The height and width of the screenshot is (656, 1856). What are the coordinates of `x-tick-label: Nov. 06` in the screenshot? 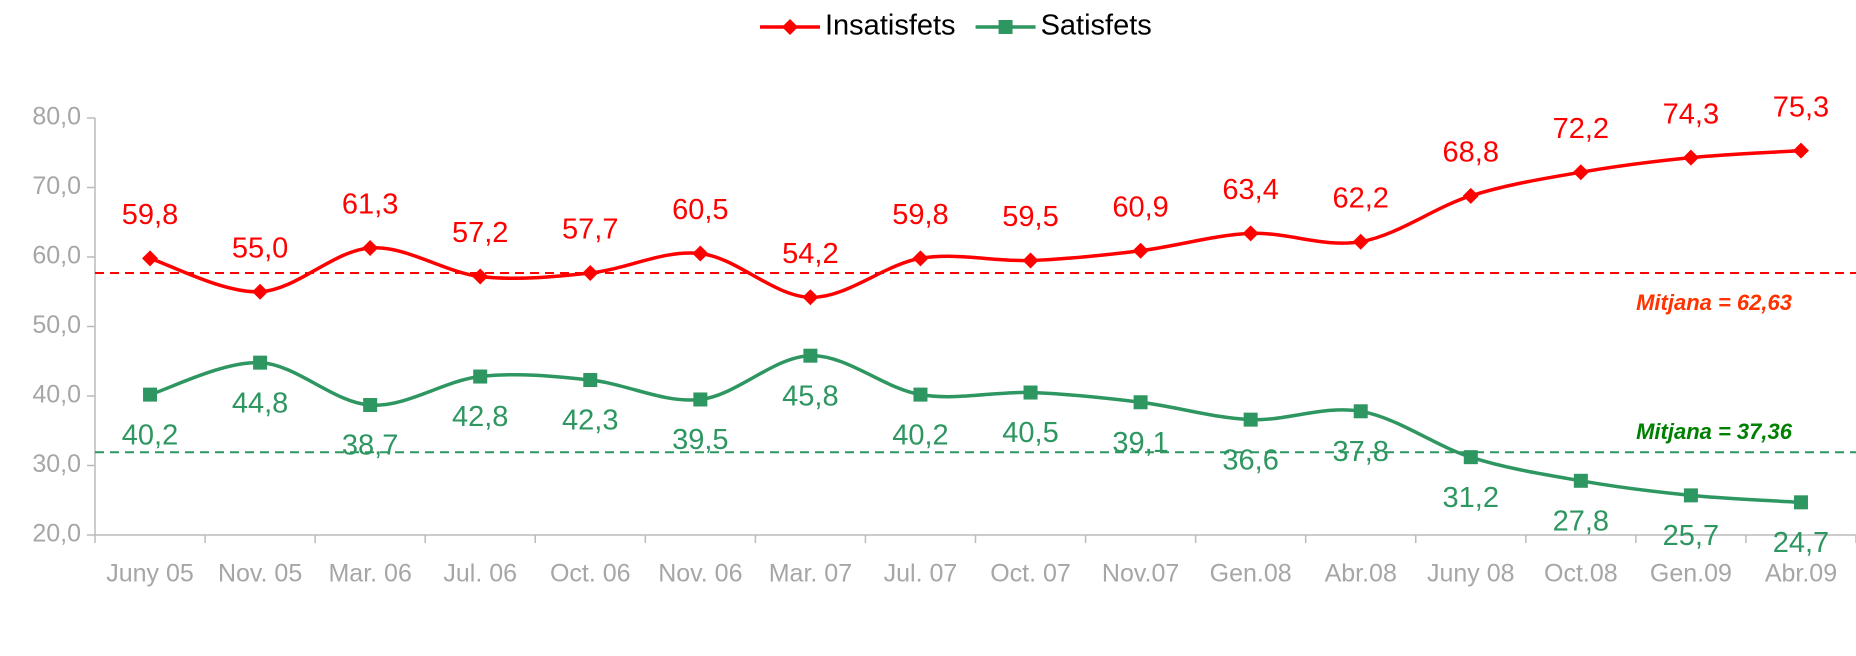 It's located at (700, 574).